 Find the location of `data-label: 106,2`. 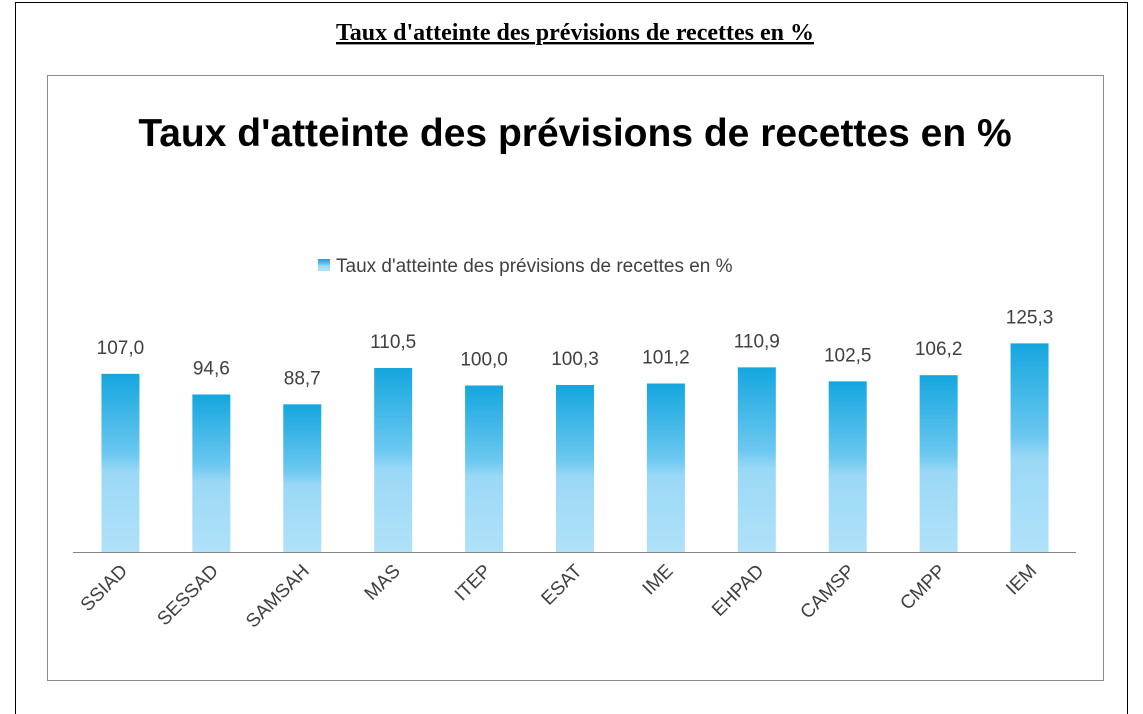

data-label: 106,2 is located at coordinates (939, 349).